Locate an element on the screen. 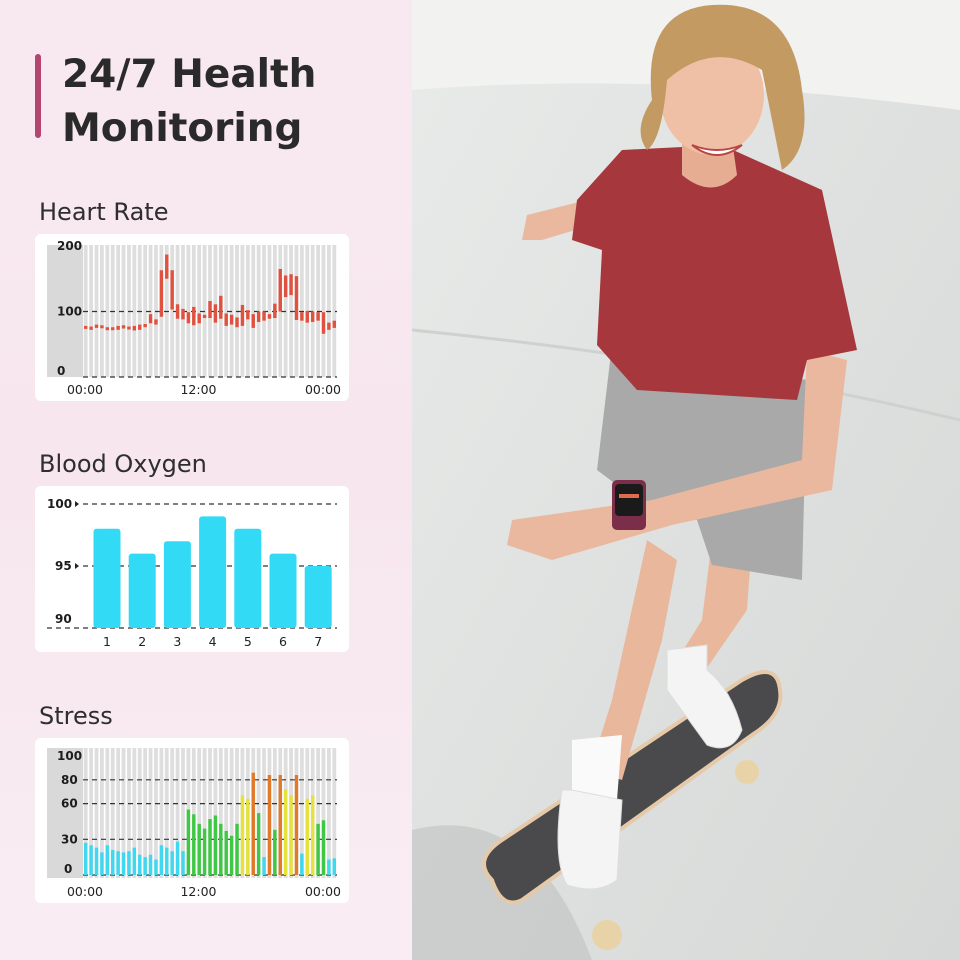 The width and height of the screenshot is (960, 960). hair is located at coordinates (722, 87).